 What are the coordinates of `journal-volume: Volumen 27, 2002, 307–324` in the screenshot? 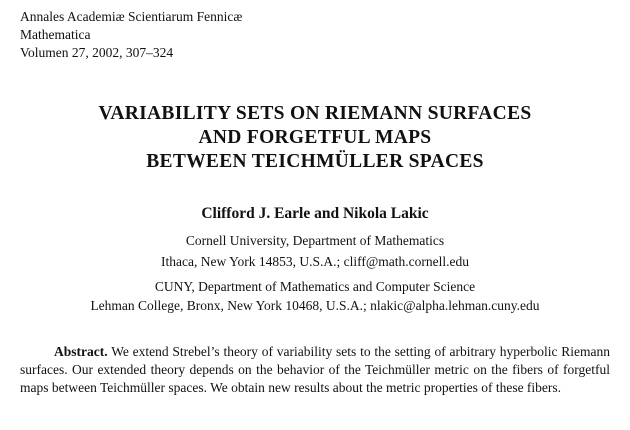 It's located at (97, 52).